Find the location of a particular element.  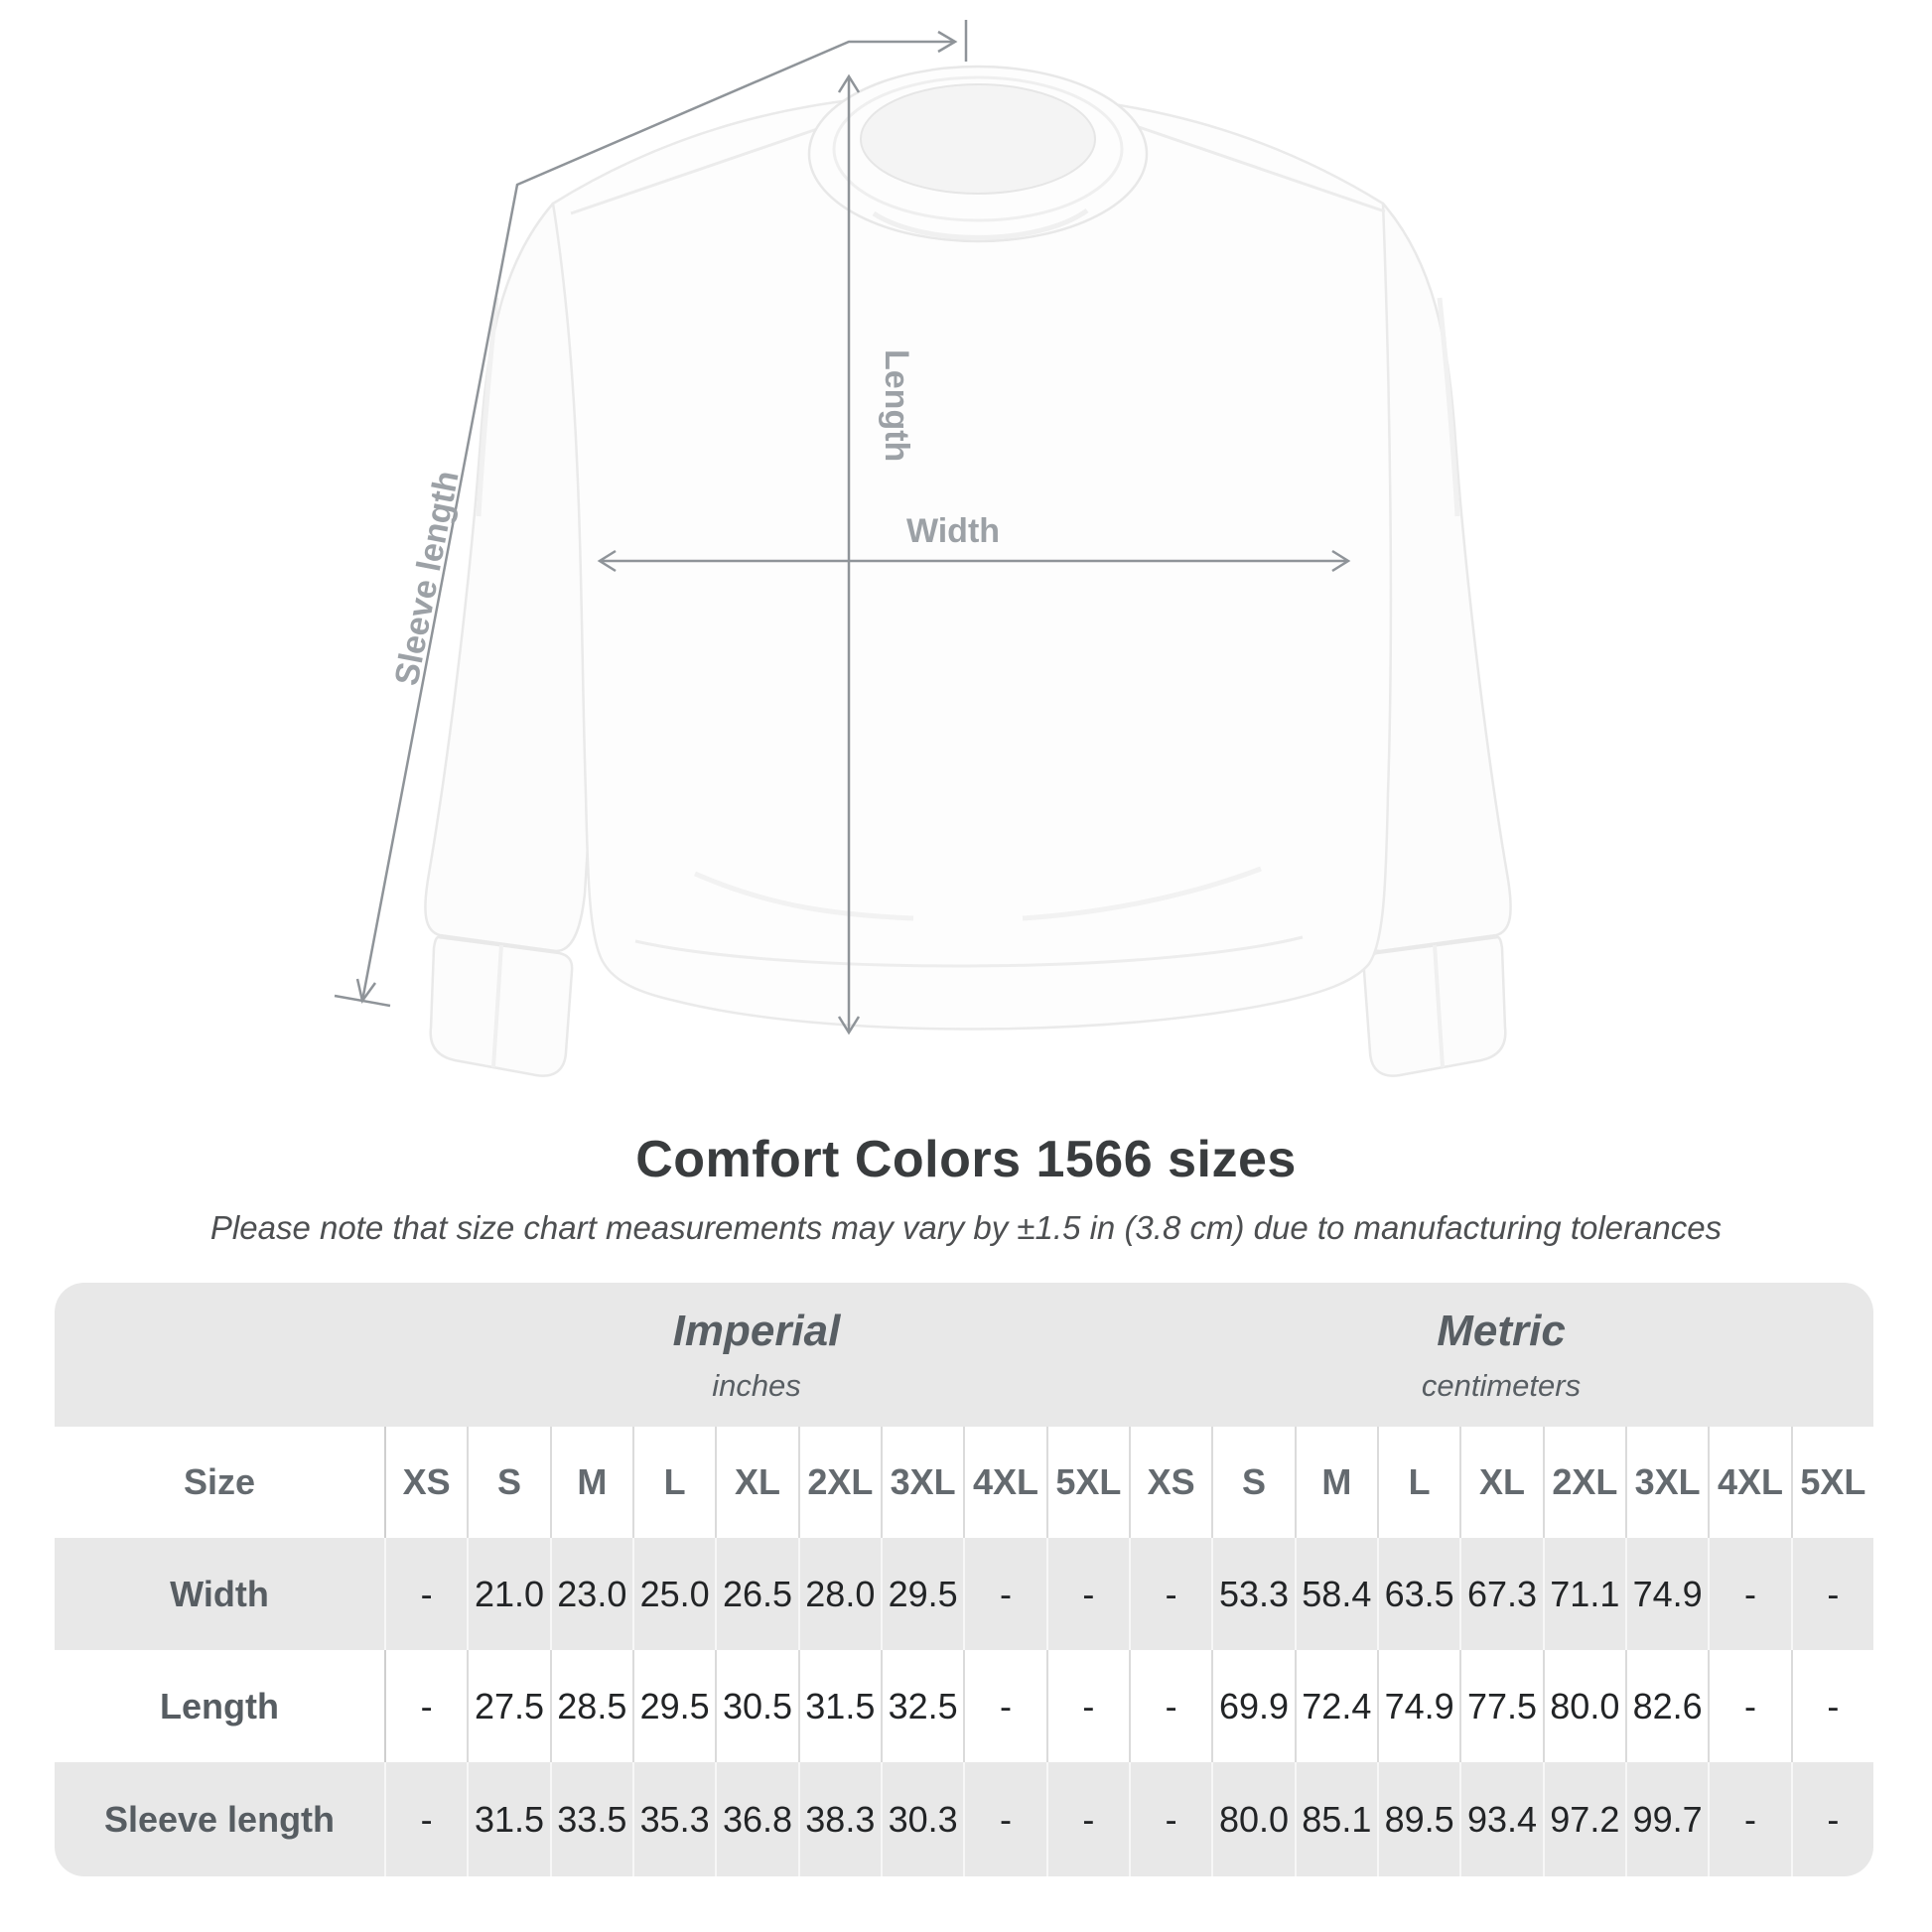

length-label: Length is located at coordinates (897, 405).